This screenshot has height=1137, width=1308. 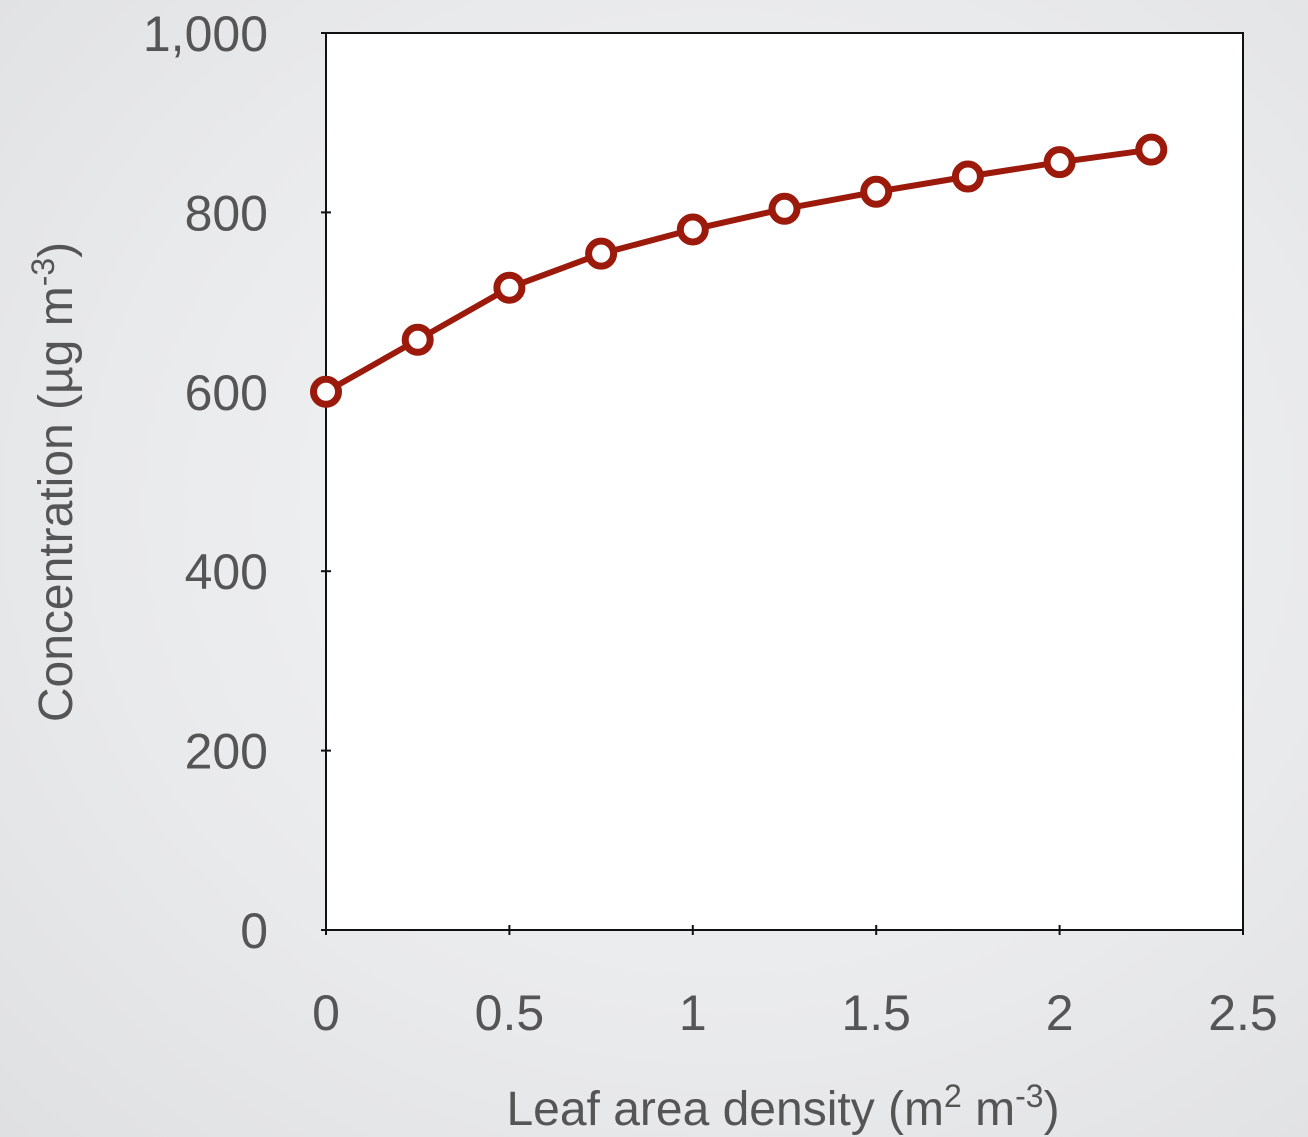 What do you see at coordinates (510, 1013) in the screenshot?
I see `x-tick-label: 0.5` at bounding box center [510, 1013].